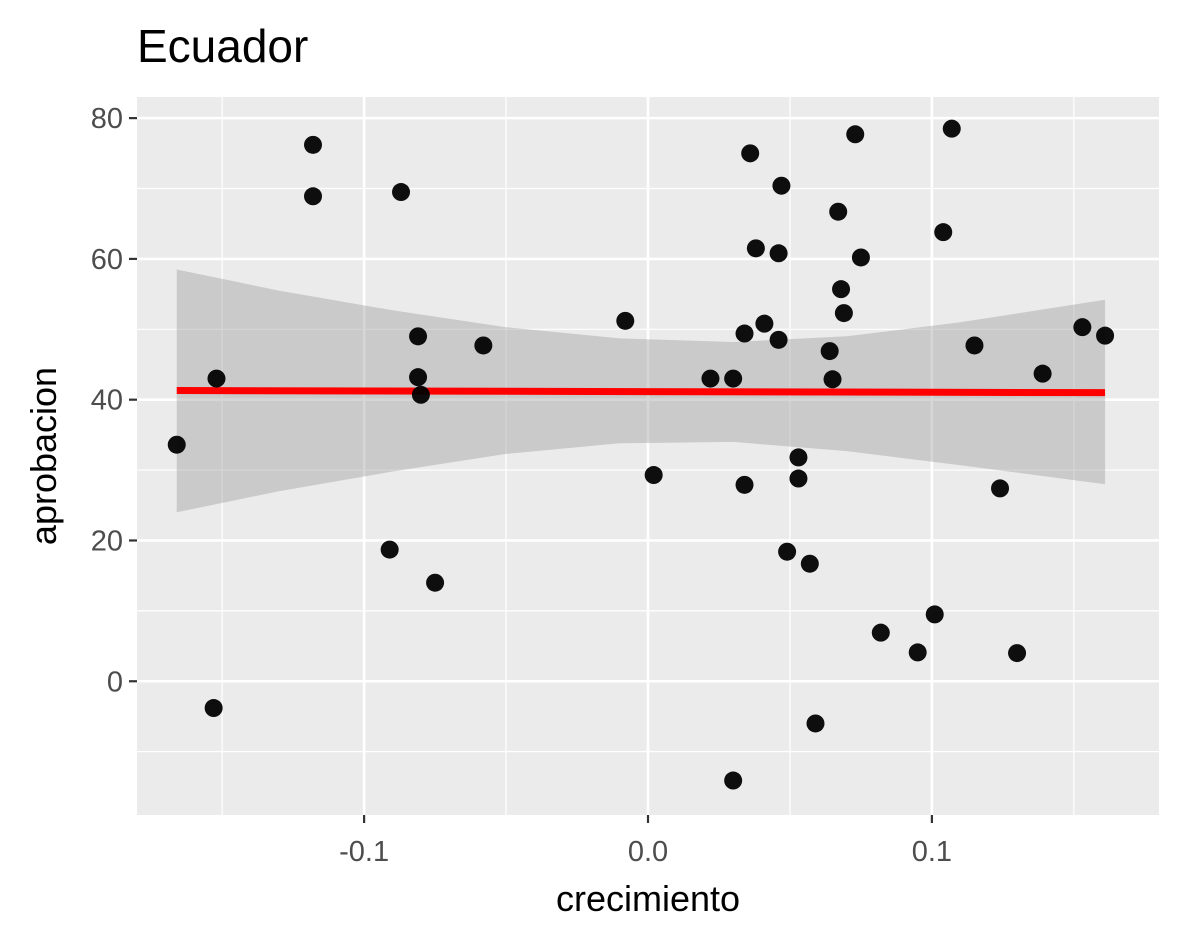 This screenshot has width=1181, height=944. I want to click on y-tick-label: 0, so click(115, 682).